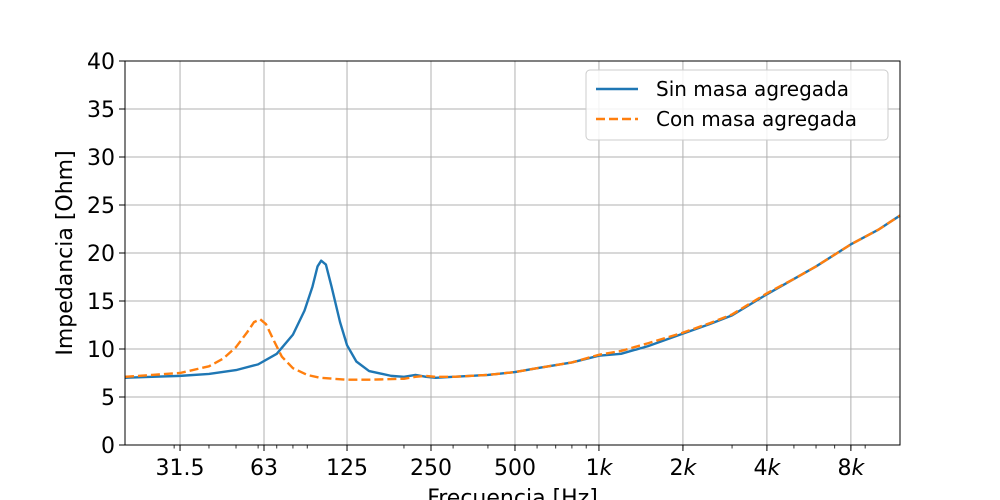 This screenshot has width=1000, height=500. Describe the element at coordinates (101, 302) in the screenshot. I see `y-tick-label: 15` at that location.